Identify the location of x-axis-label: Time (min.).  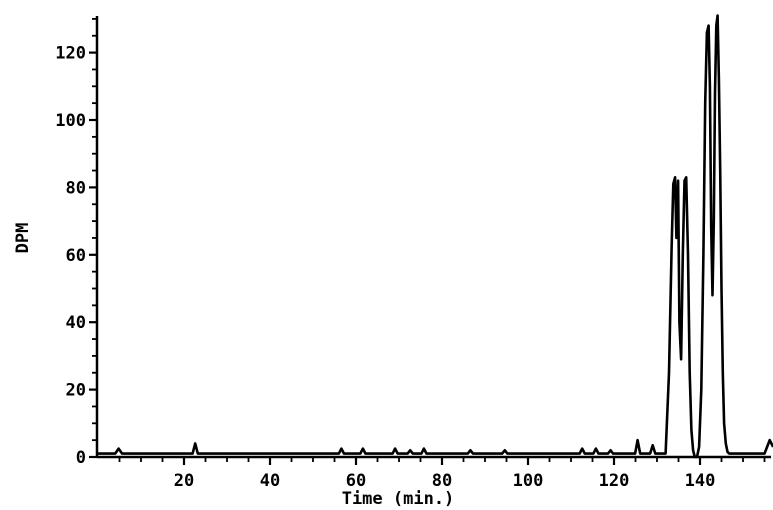
(398, 499).